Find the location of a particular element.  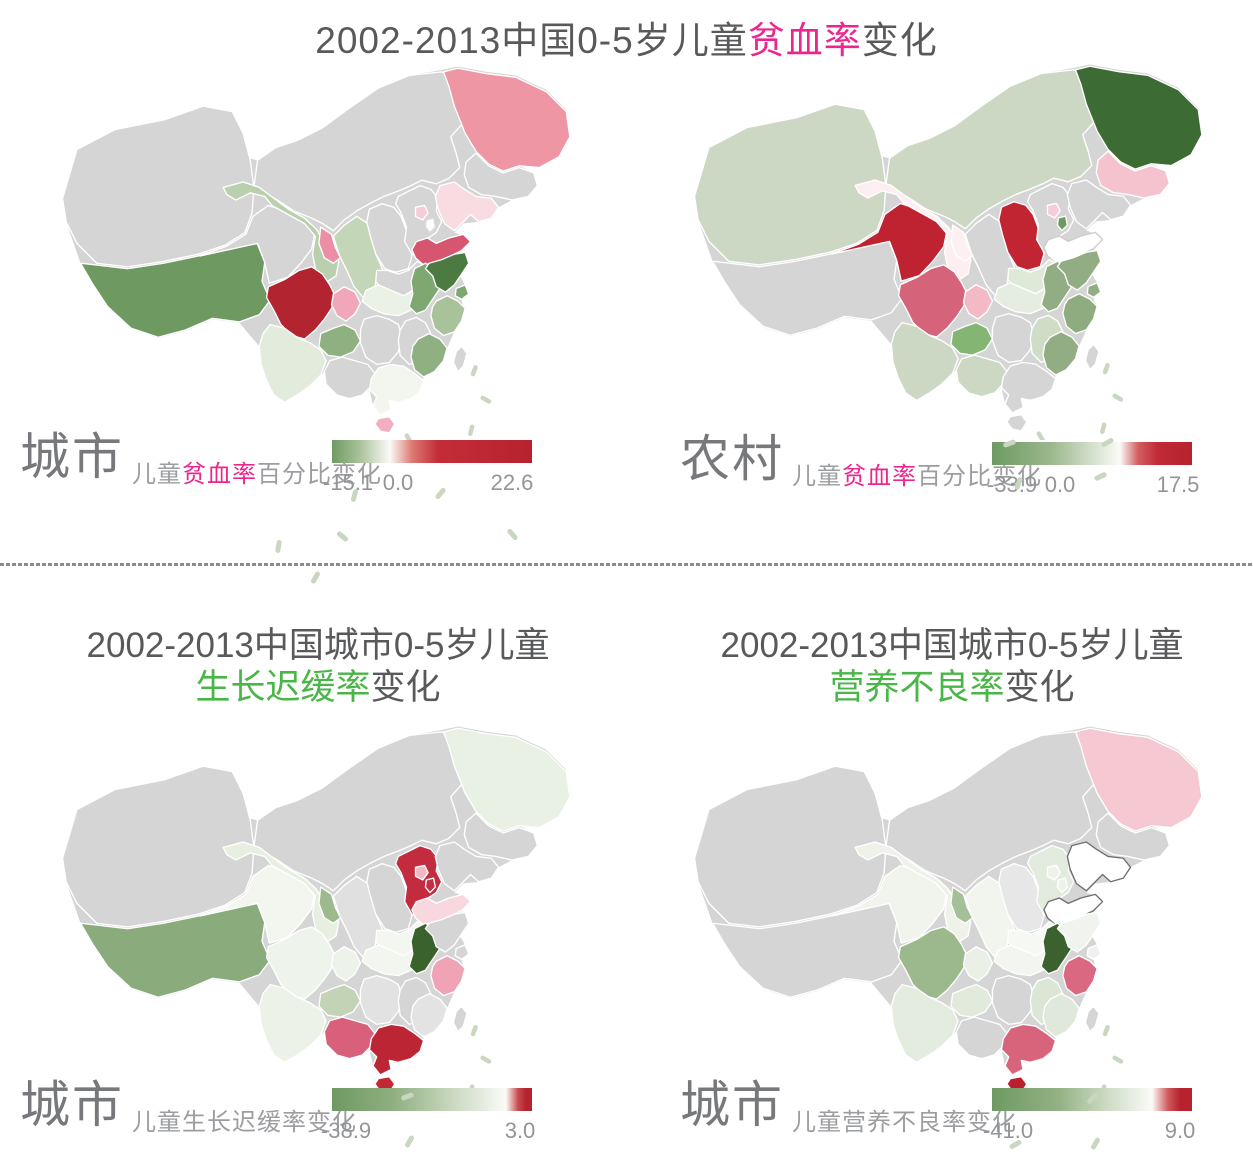

colorbar-tick-label: 9.0 is located at coordinates (1180, 1130).